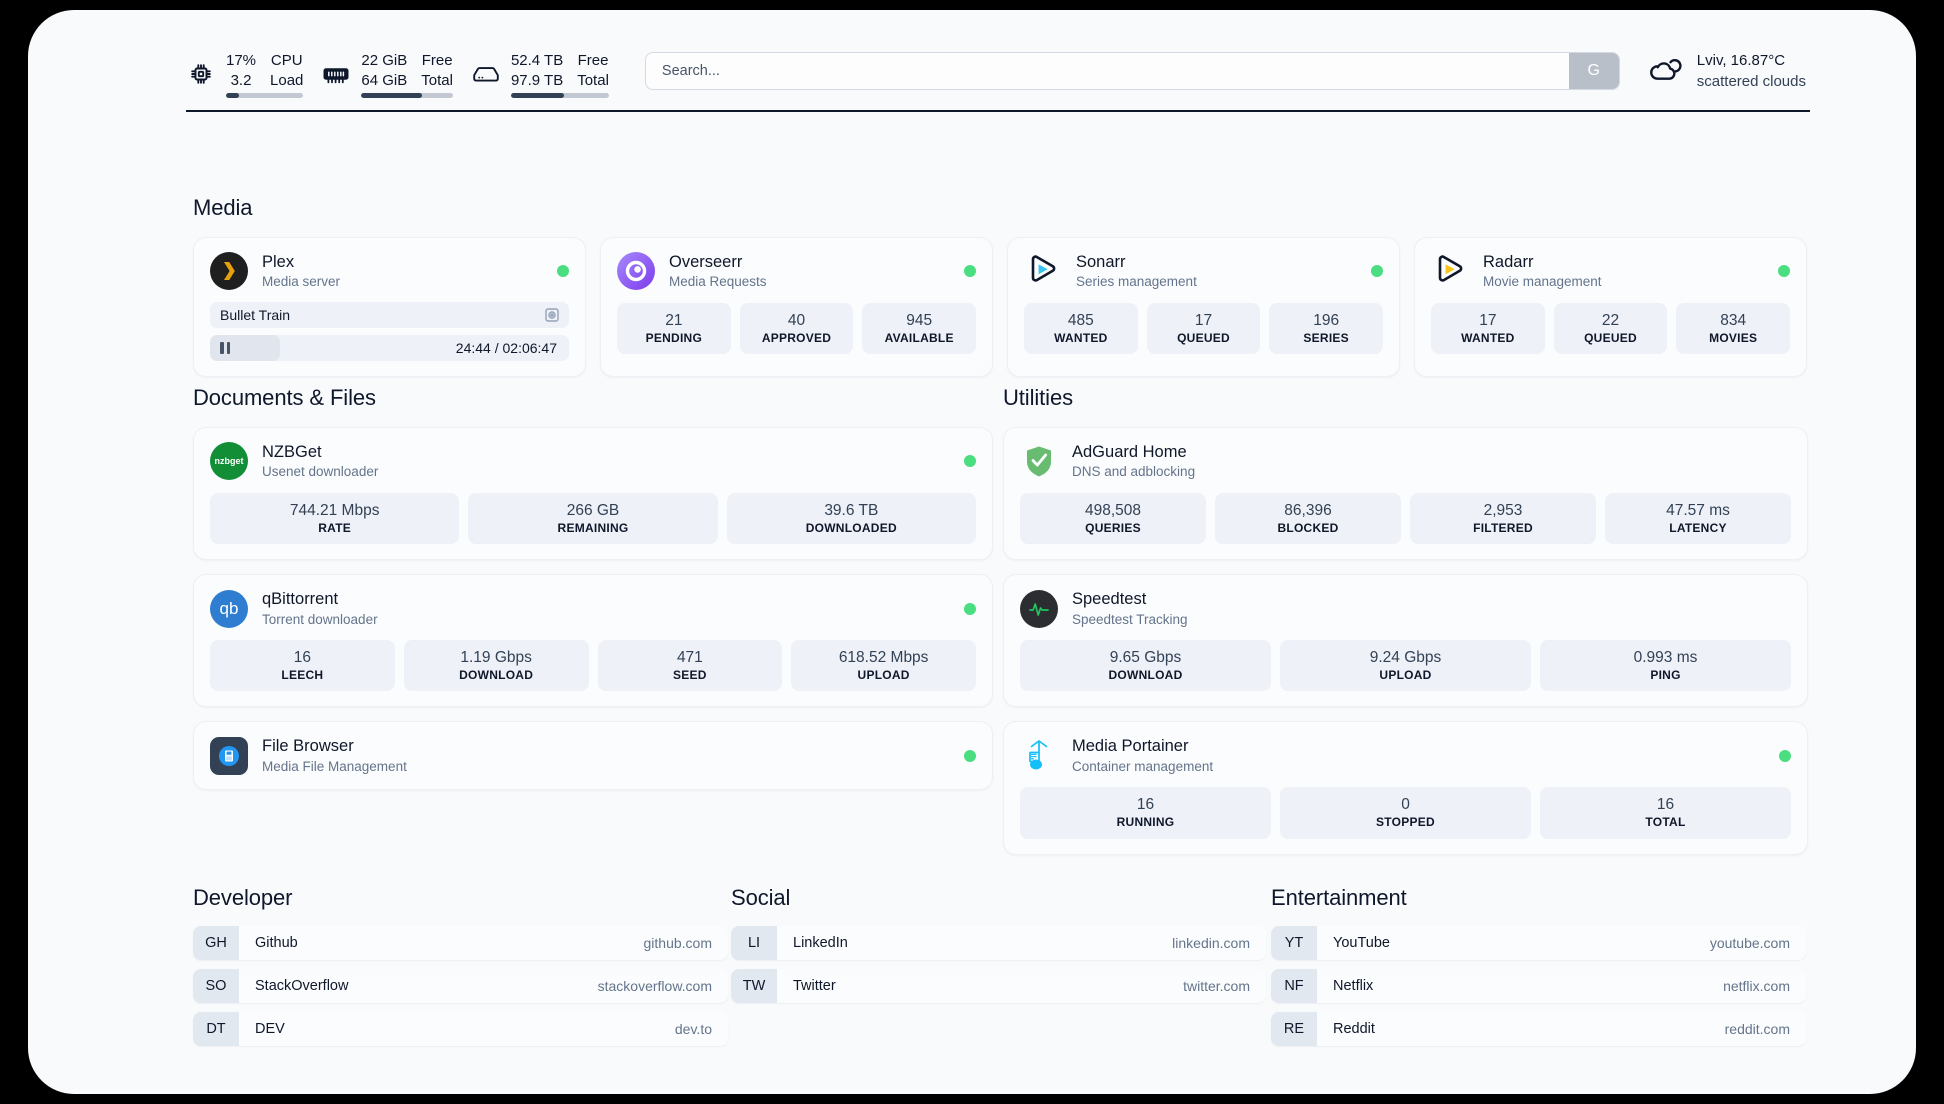 Image resolution: width=1944 pixels, height=1104 pixels. I want to click on stat-value: 86,396, so click(1308, 510).